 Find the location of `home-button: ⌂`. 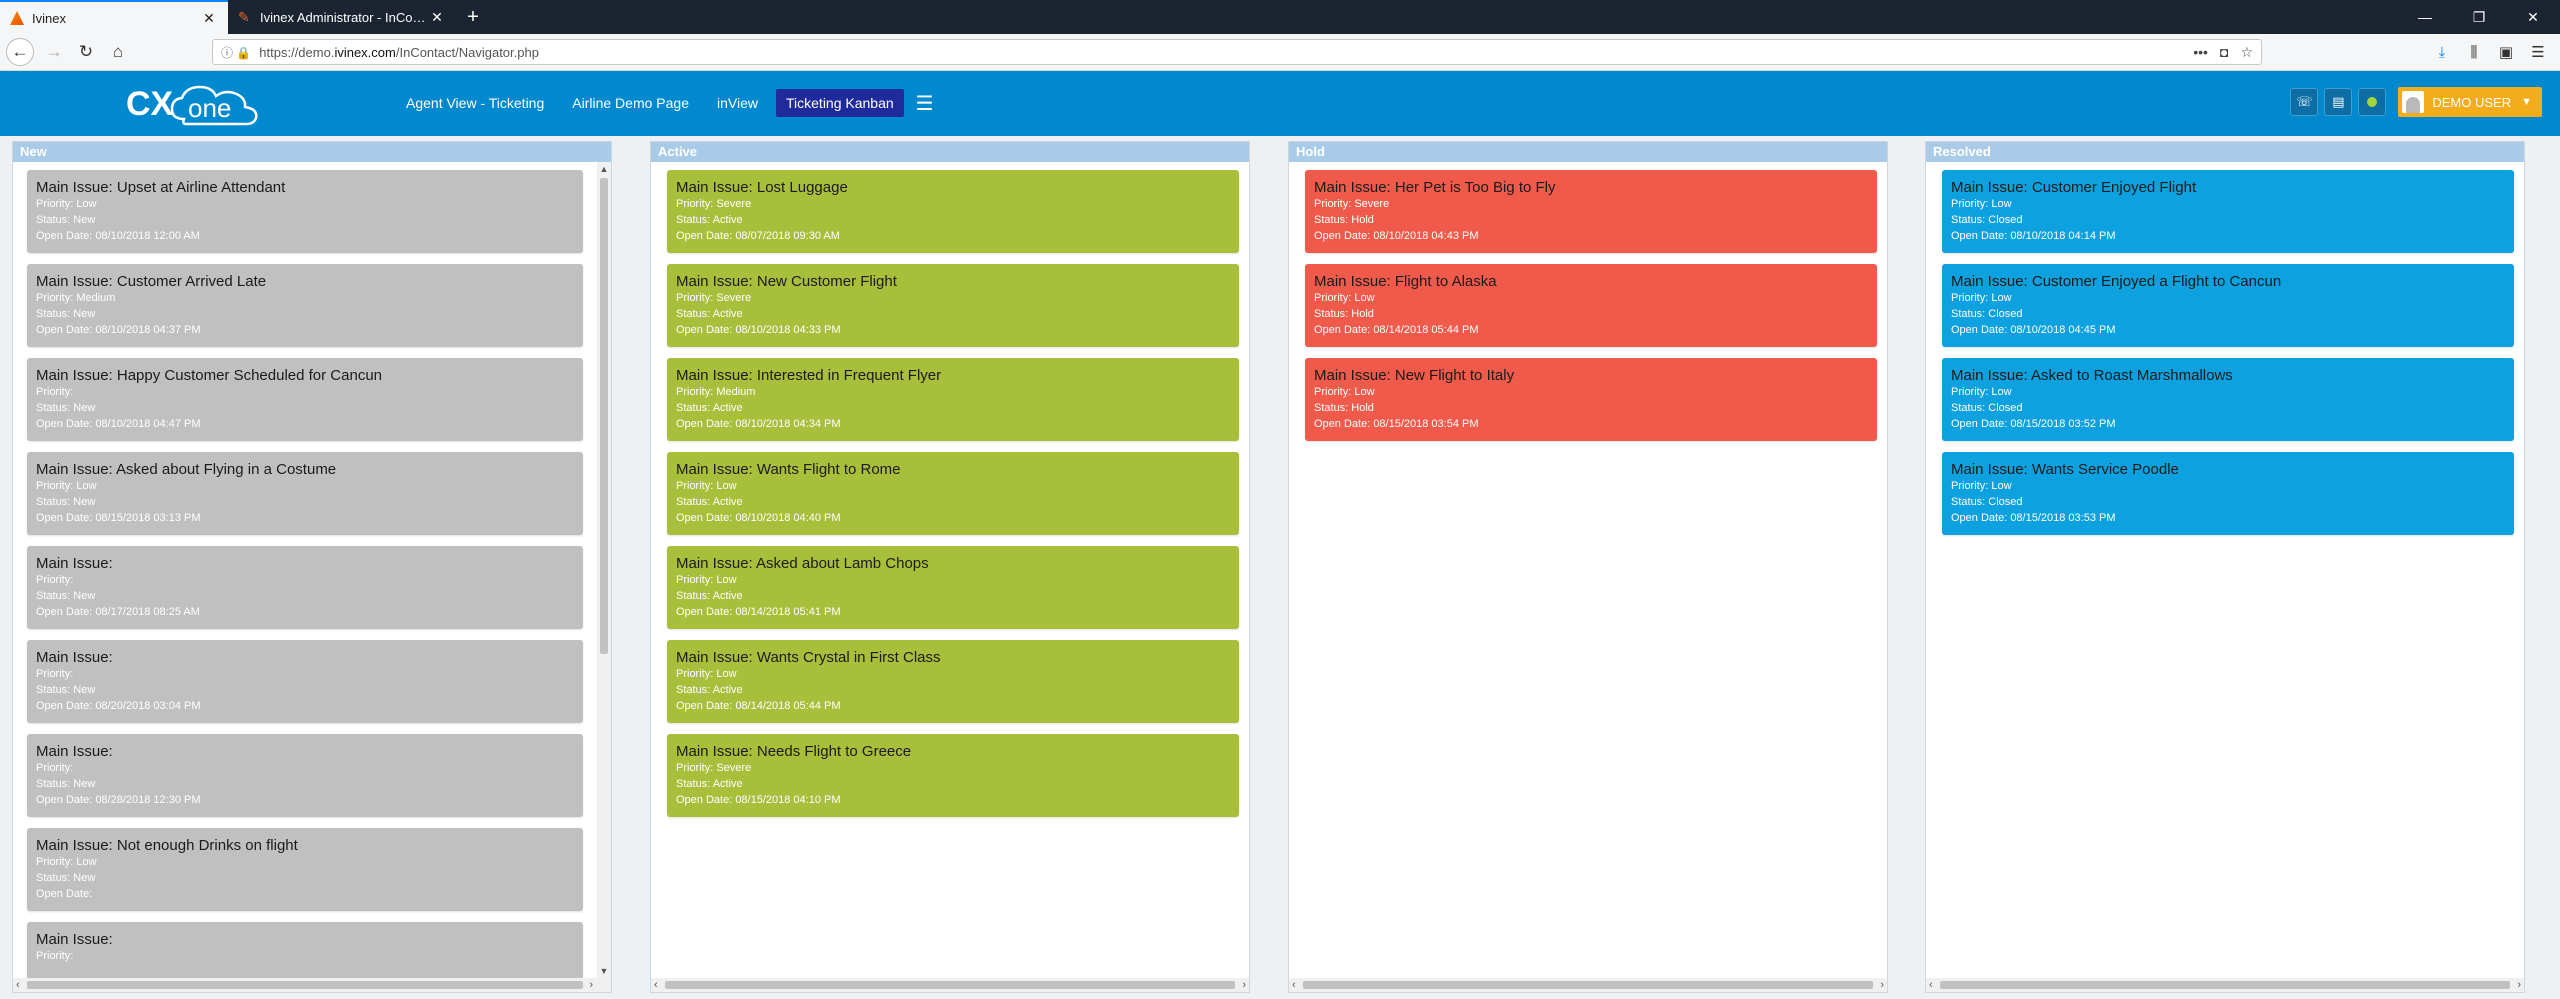

home-button: ⌂ is located at coordinates (118, 51).